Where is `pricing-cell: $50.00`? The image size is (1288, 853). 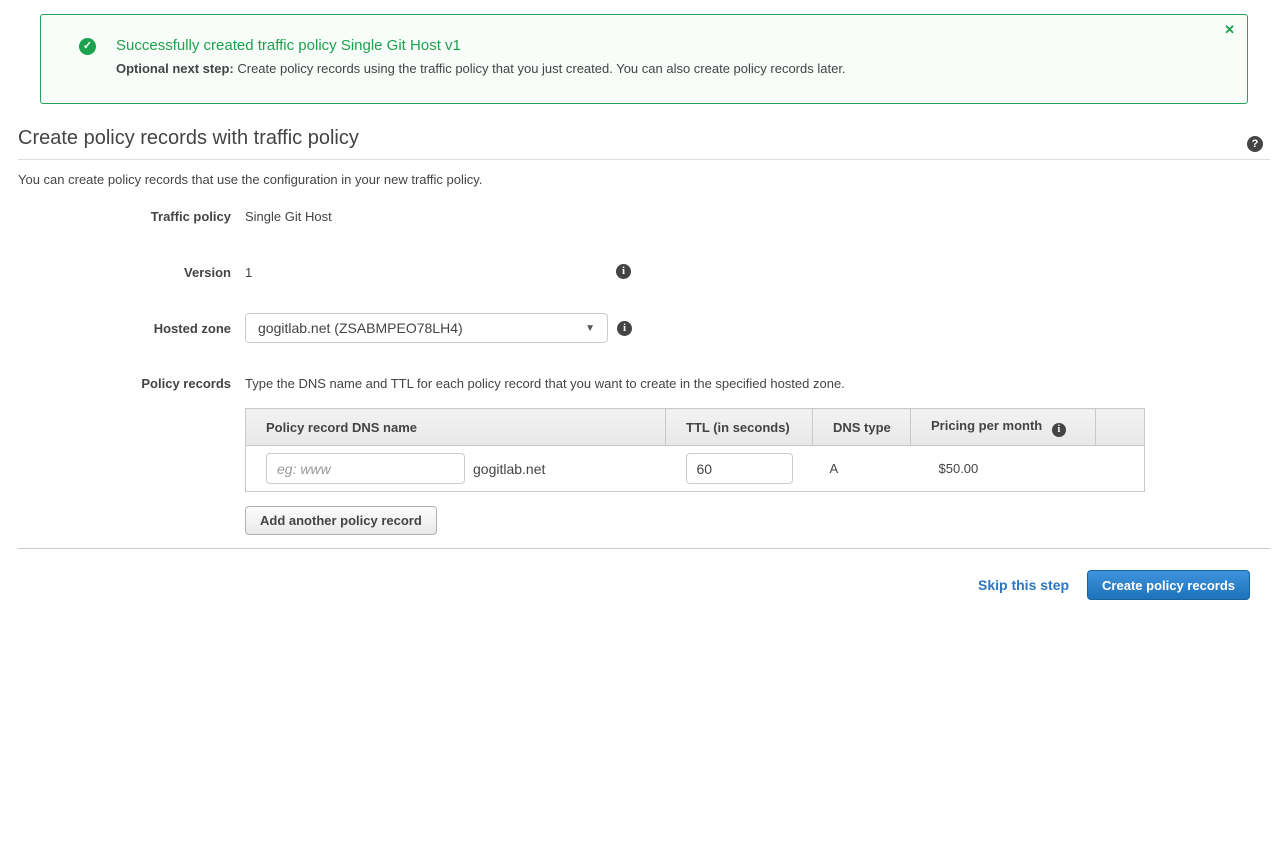
pricing-cell: $50.00 is located at coordinates (1003, 468).